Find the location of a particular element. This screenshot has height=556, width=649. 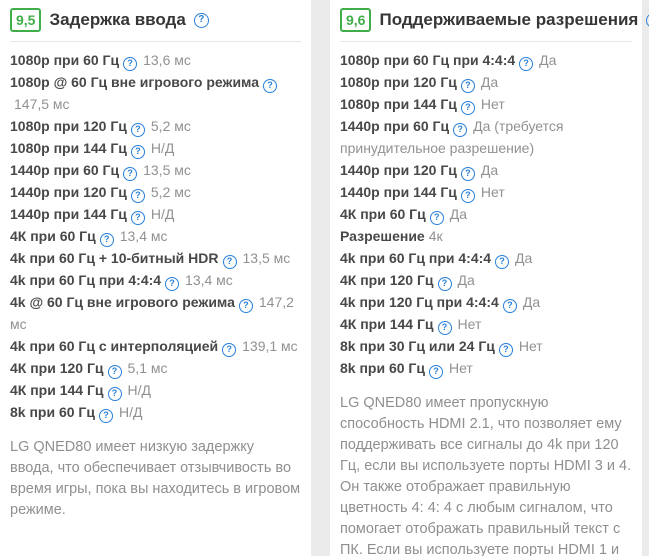

spec-row: 4К при 60 Гц? 13,4 мс is located at coordinates (155, 236).